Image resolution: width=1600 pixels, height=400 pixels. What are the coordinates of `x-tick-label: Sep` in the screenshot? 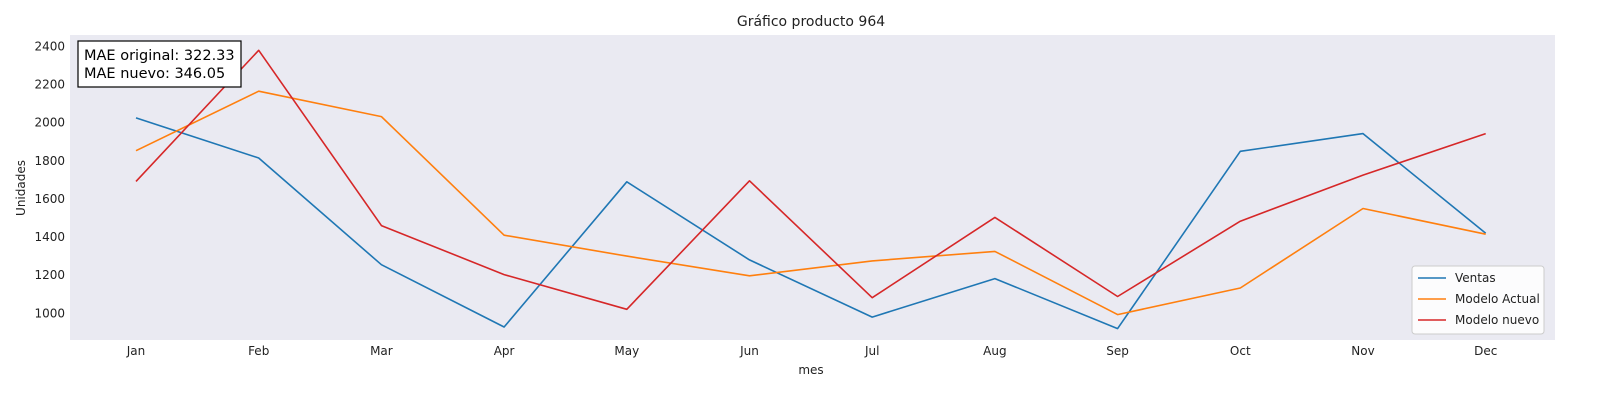 It's located at (1117, 351).